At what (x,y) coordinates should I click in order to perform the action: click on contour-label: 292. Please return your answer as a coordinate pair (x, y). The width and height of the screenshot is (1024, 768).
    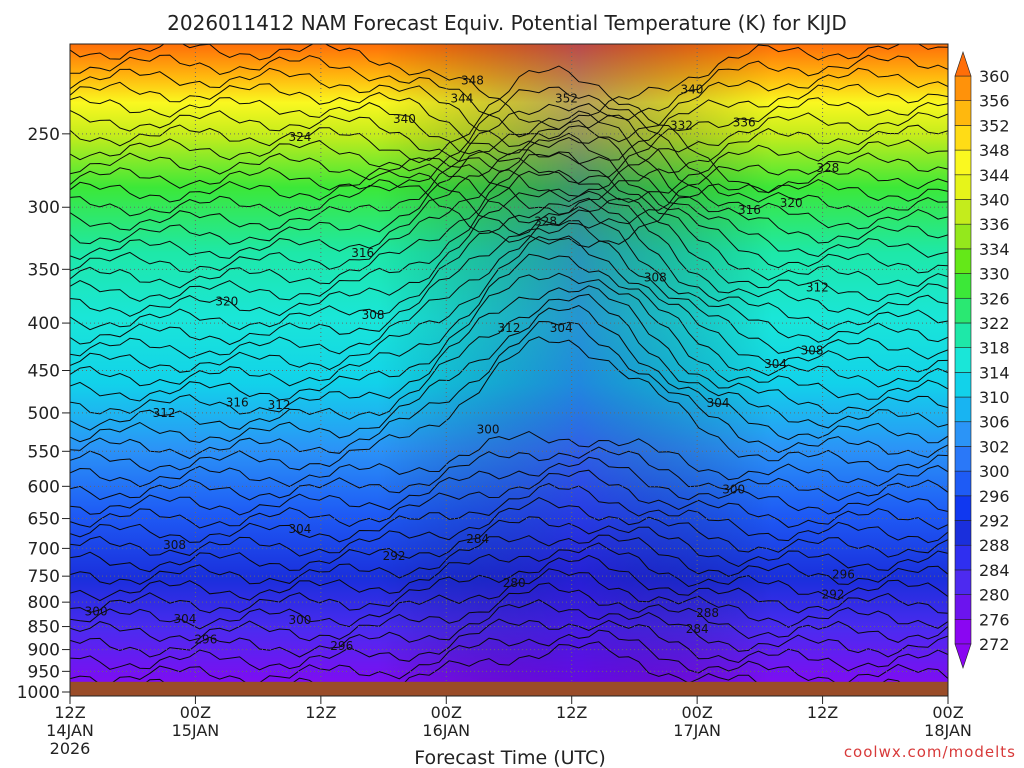
    Looking at the image, I should click on (394, 556).